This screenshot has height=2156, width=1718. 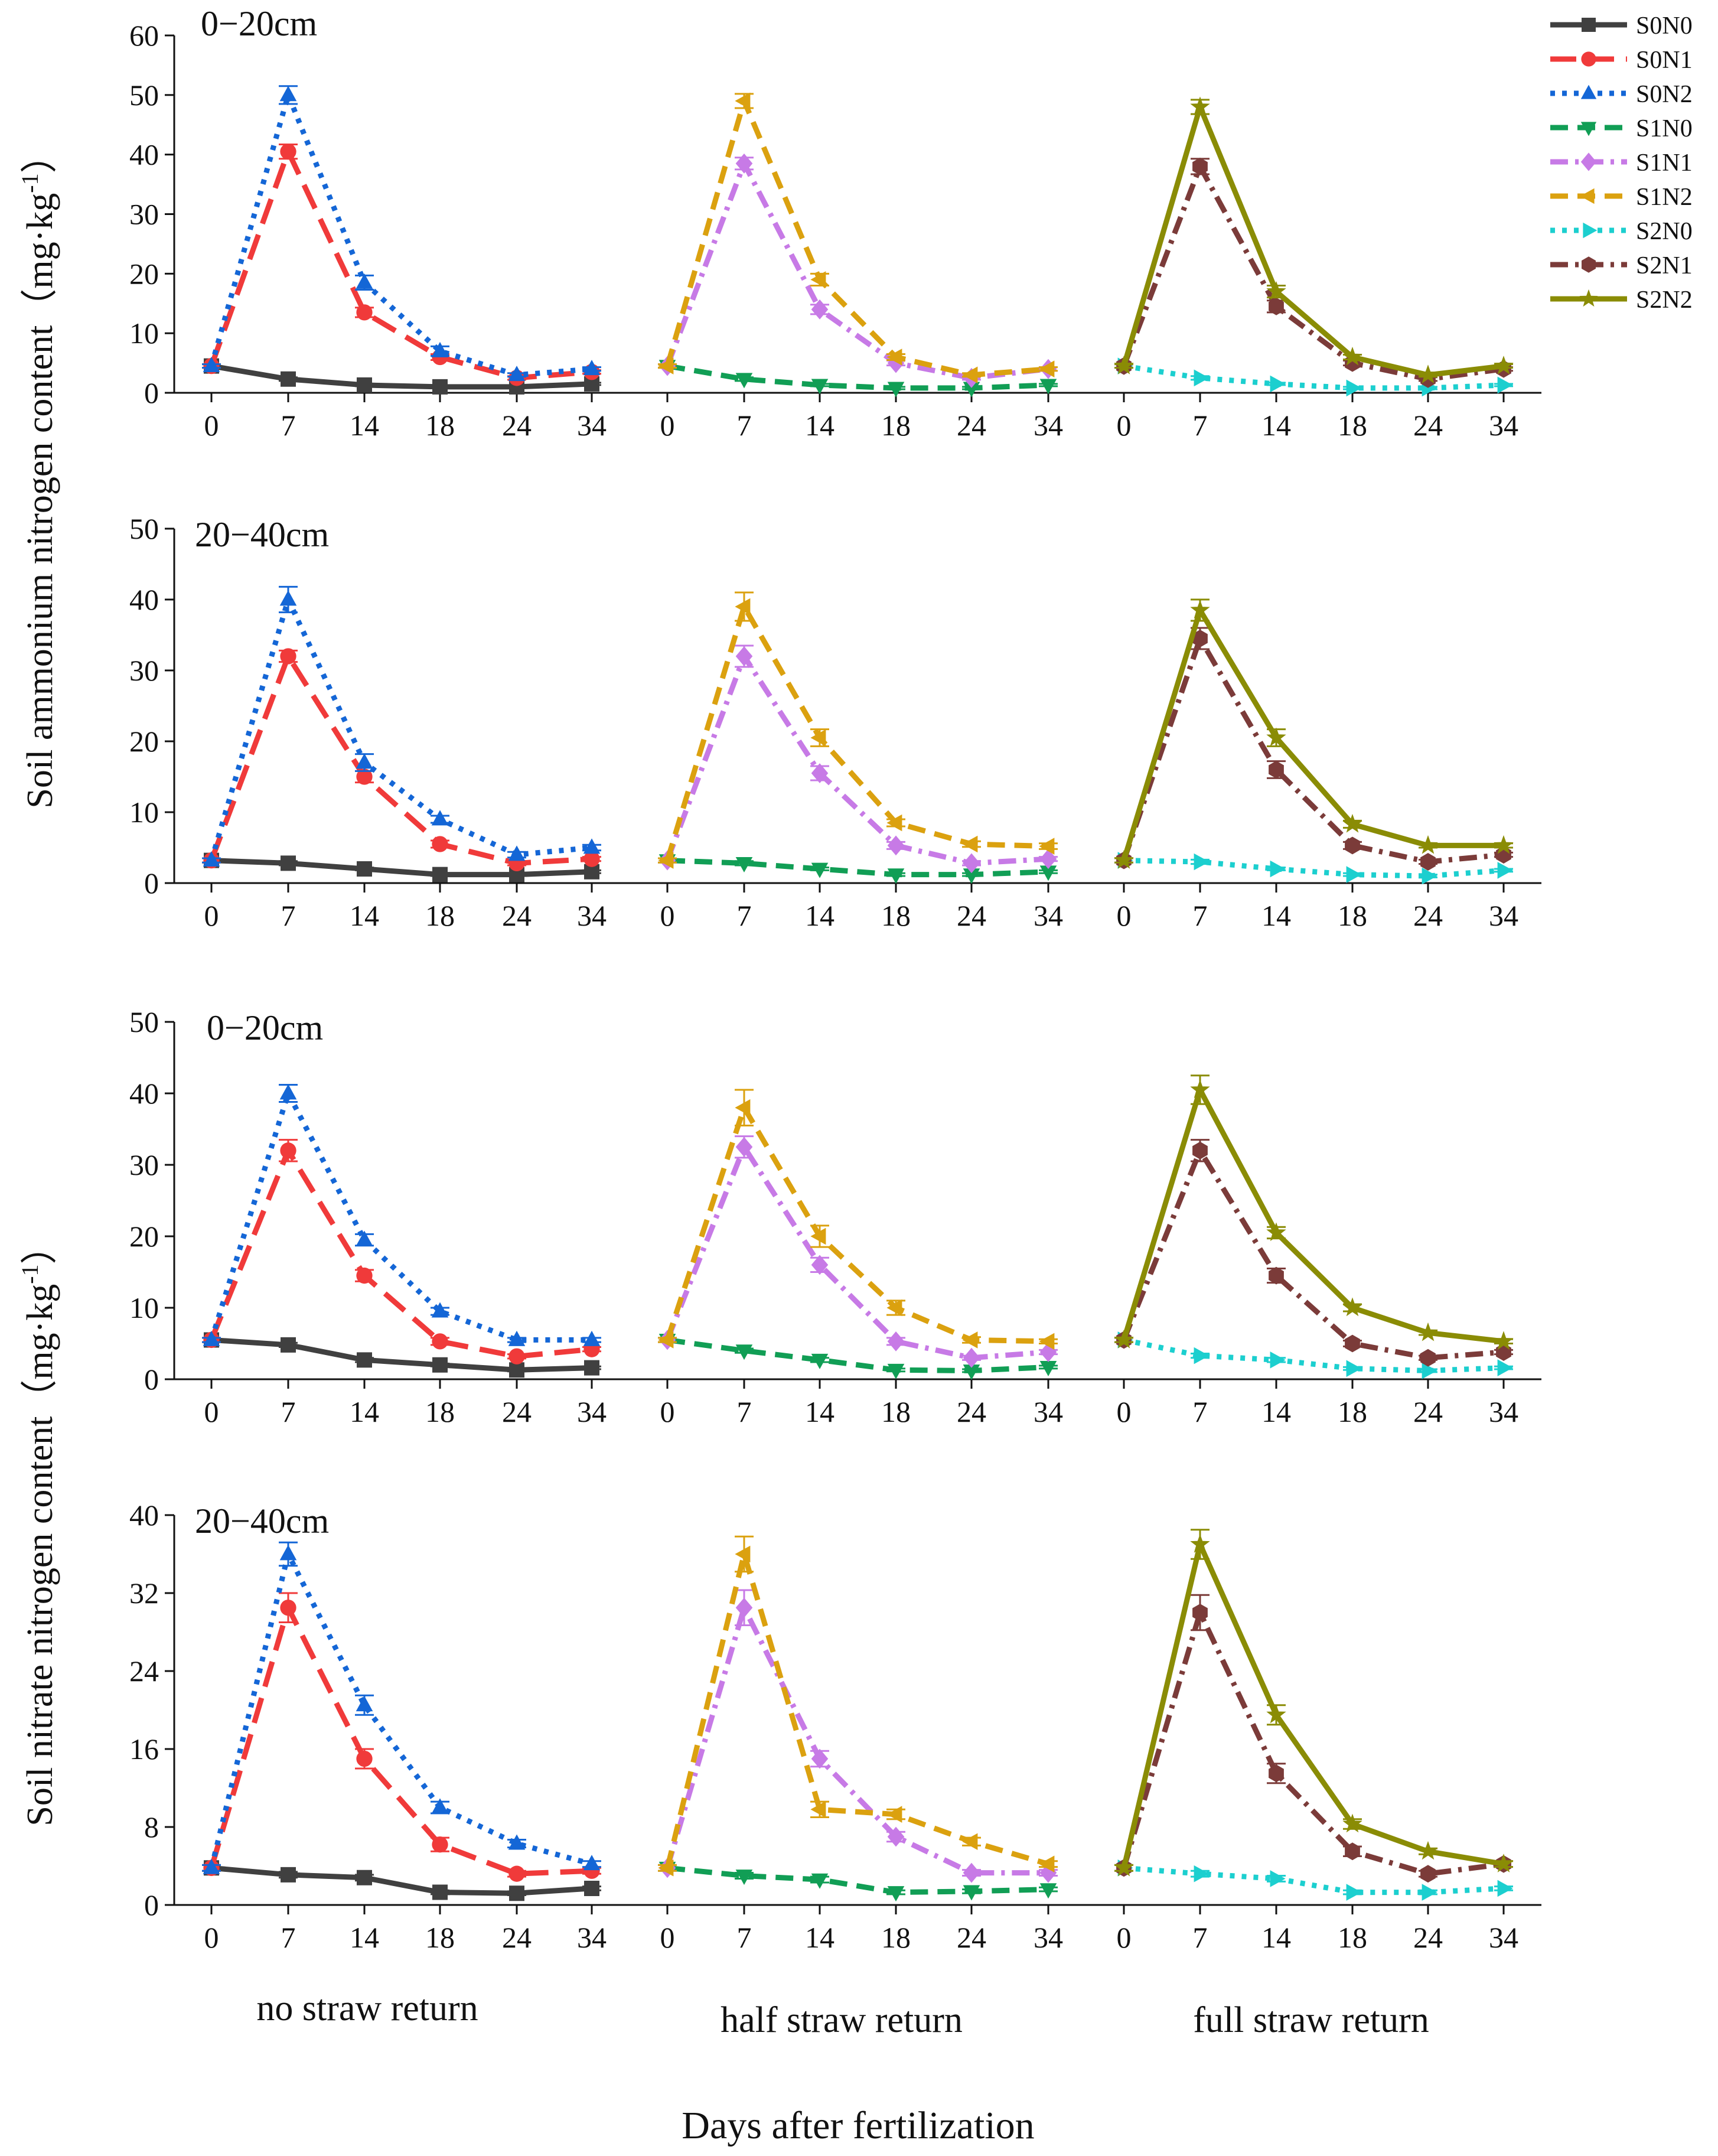 What do you see at coordinates (1665, 128) in the screenshot?
I see `legend-label: S1N0` at bounding box center [1665, 128].